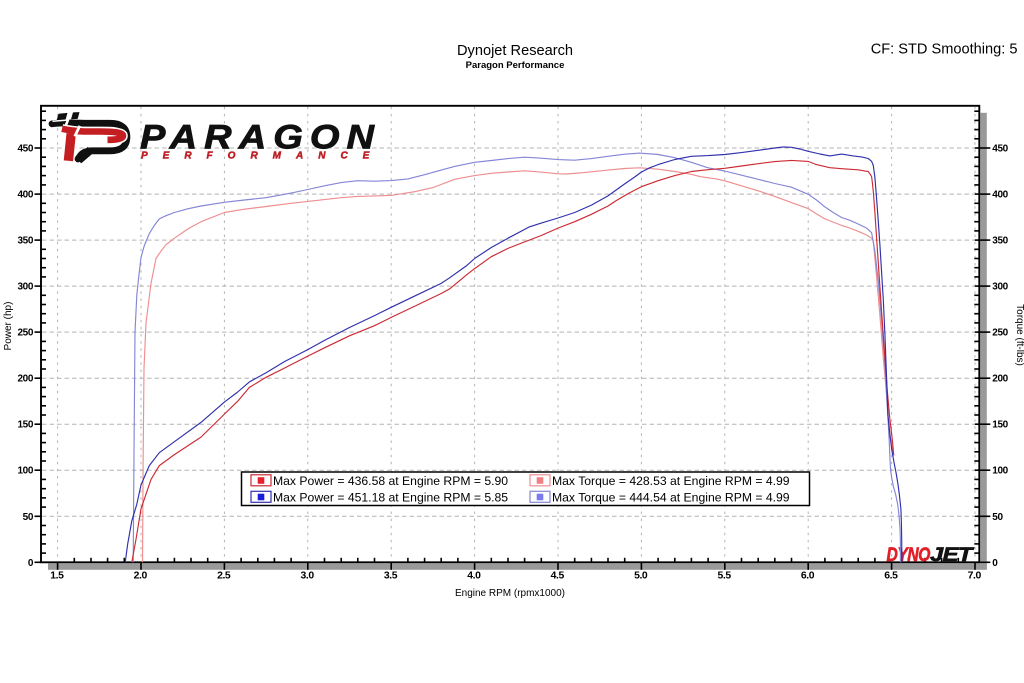  What do you see at coordinates (57, 576) in the screenshot?
I see `svg-text: 1.5` at bounding box center [57, 576].